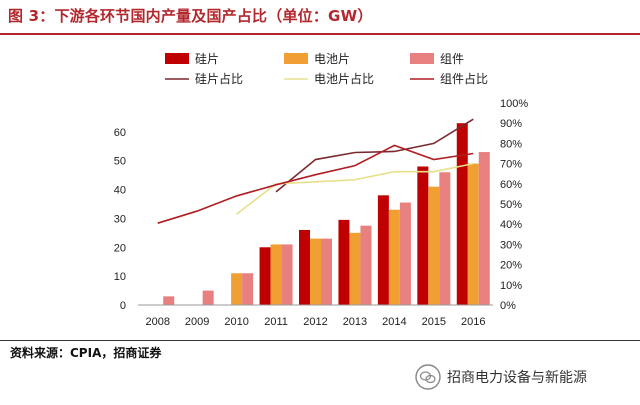 Image resolution: width=640 pixels, height=405 pixels. I want to click on wechat-icon, so click(428, 377).